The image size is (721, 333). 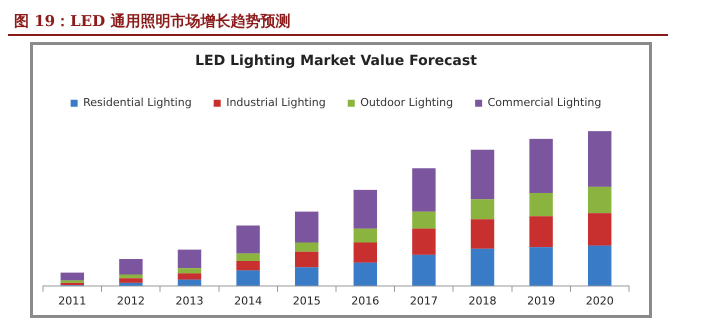 I want to click on x-tick-label: 2018, so click(x=482, y=301).